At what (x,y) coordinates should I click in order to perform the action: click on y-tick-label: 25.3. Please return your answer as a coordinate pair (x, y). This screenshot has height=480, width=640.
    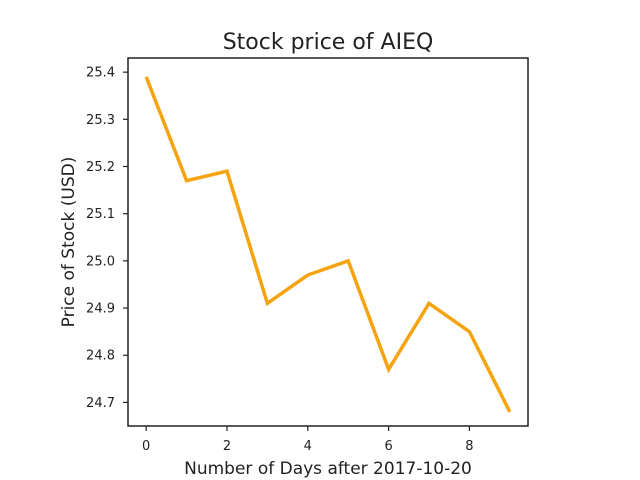
    Looking at the image, I should click on (100, 120).